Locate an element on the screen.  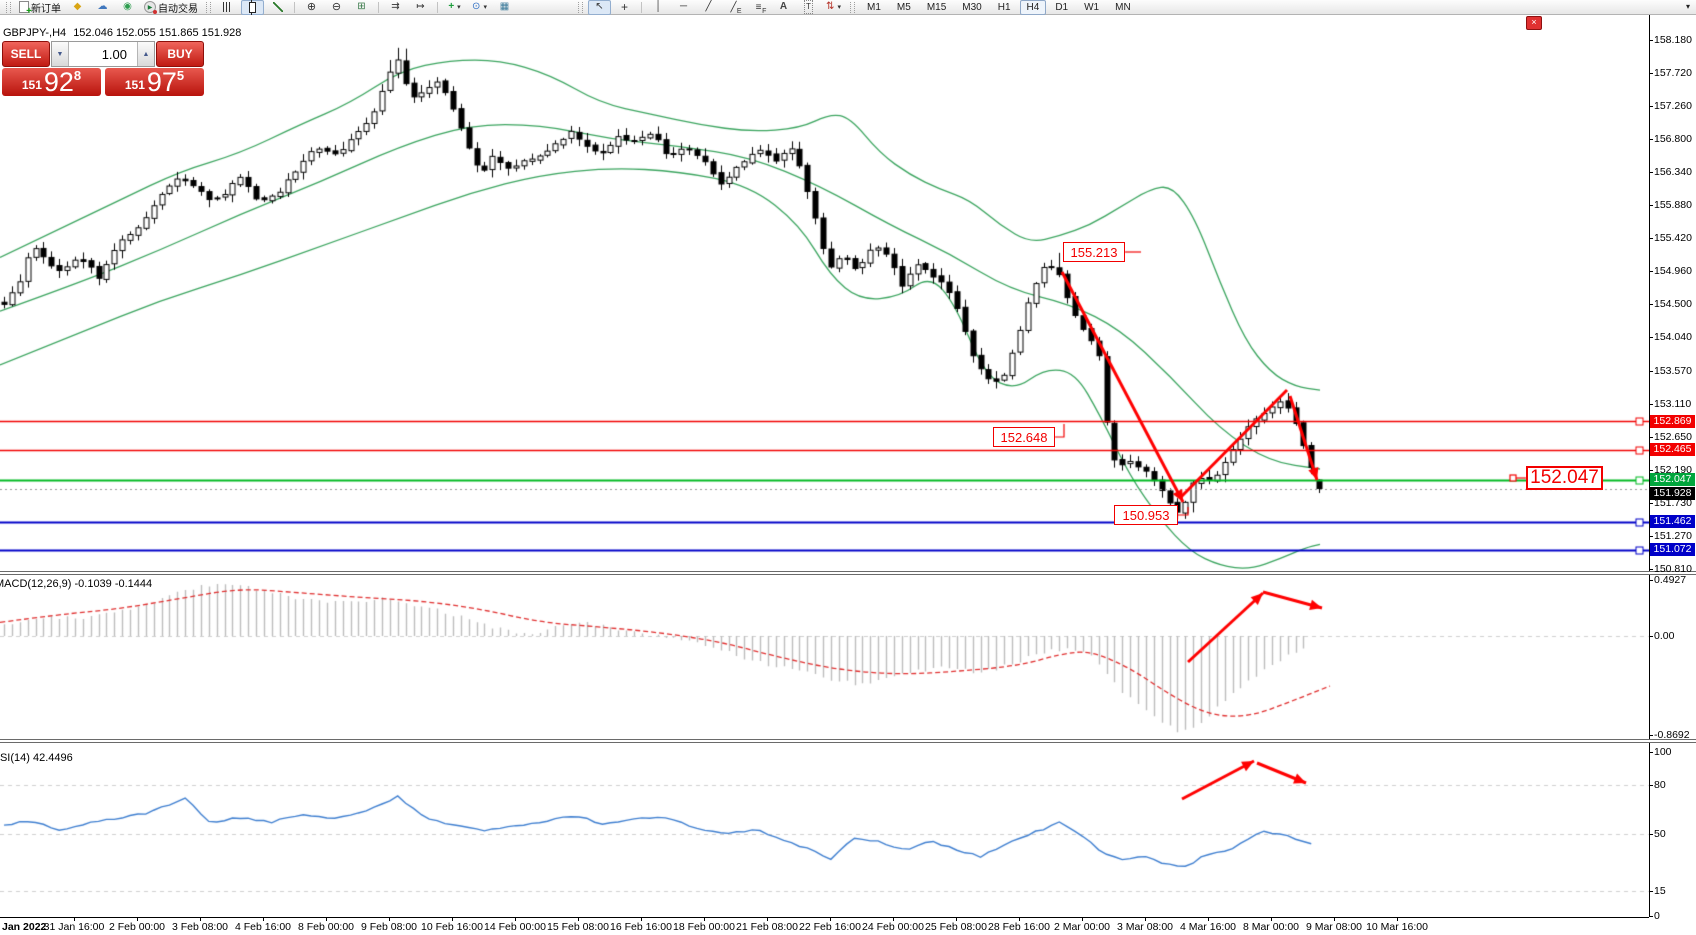
signals-icon: ◉ is located at coordinates (127, 6).